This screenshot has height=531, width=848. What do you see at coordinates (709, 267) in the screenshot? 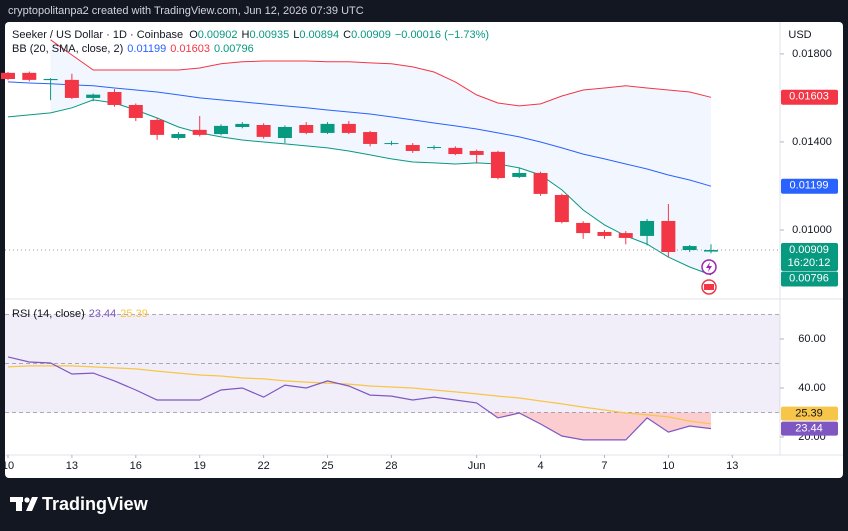
I see `event-icon` at bounding box center [709, 267].